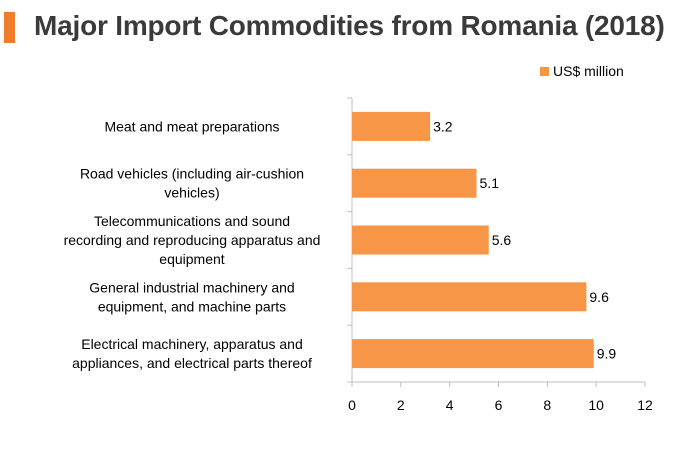 This screenshot has width=690, height=449. Describe the element at coordinates (401, 405) in the screenshot. I see `x-tick-label: 2` at that location.